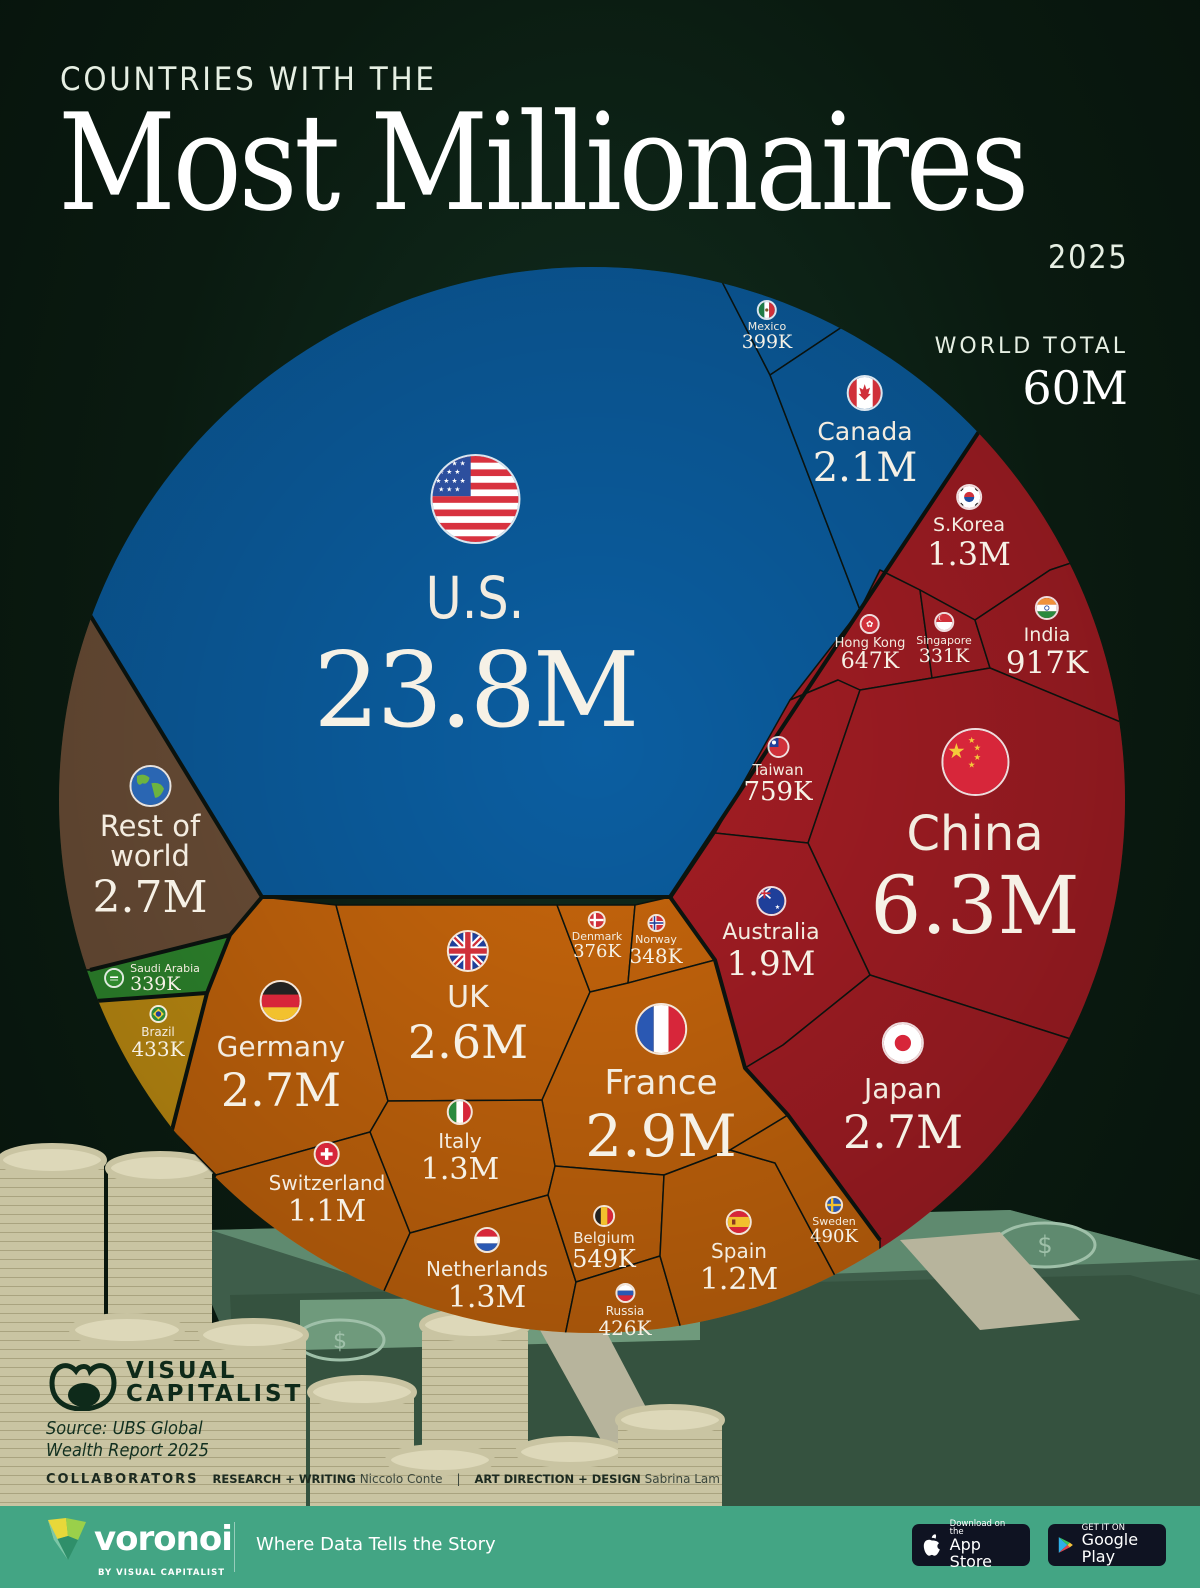 This screenshot has width=1200, height=1588. Describe the element at coordinates (1065, 1545) in the screenshot. I see `google-play-icon` at that location.